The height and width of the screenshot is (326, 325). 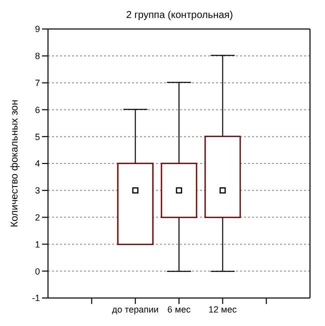 I want to click on x-tick-label: 6 мес, so click(x=179, y=309).